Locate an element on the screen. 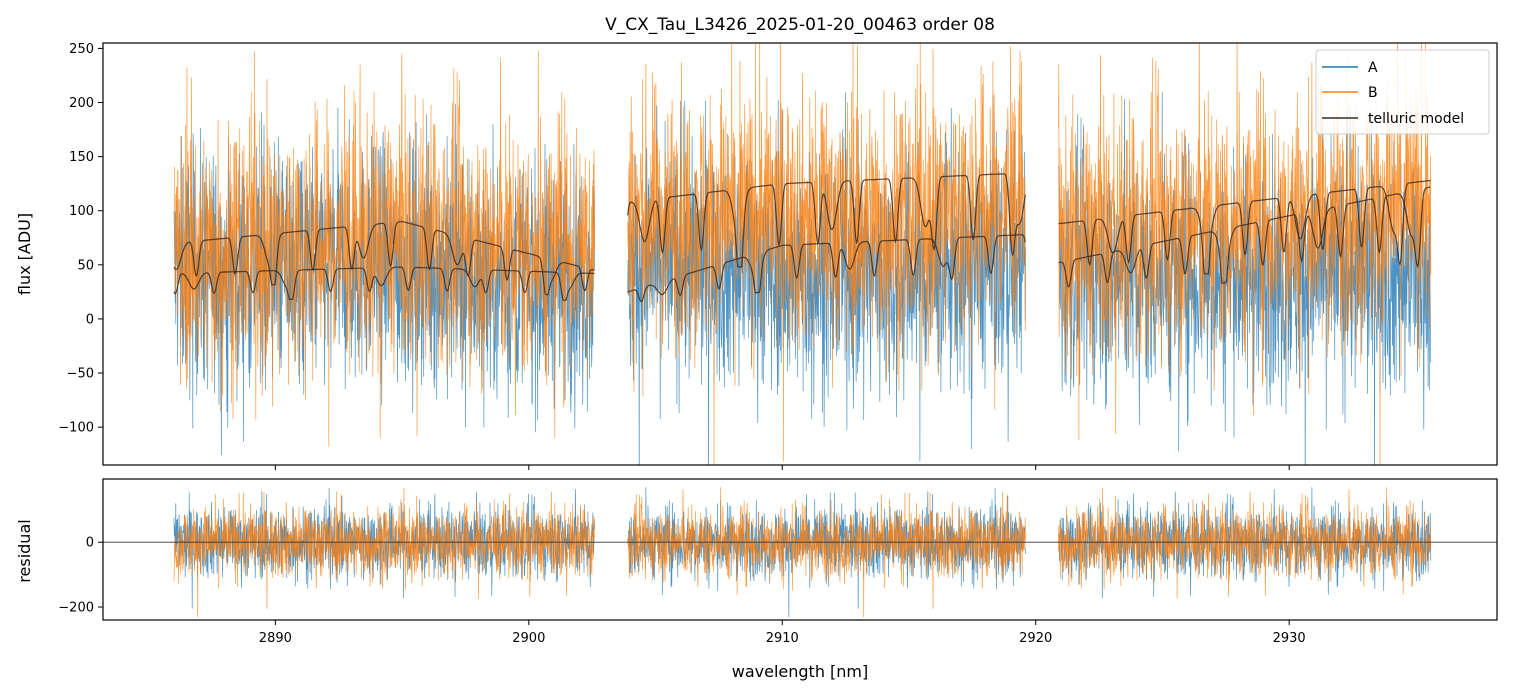 Image resolution: width=1513 pixels, height=696 pixels. chart-title: V_CX_Tau_L3426_2025-01-20_00463 order 08 is located at coordinates (800, 25).